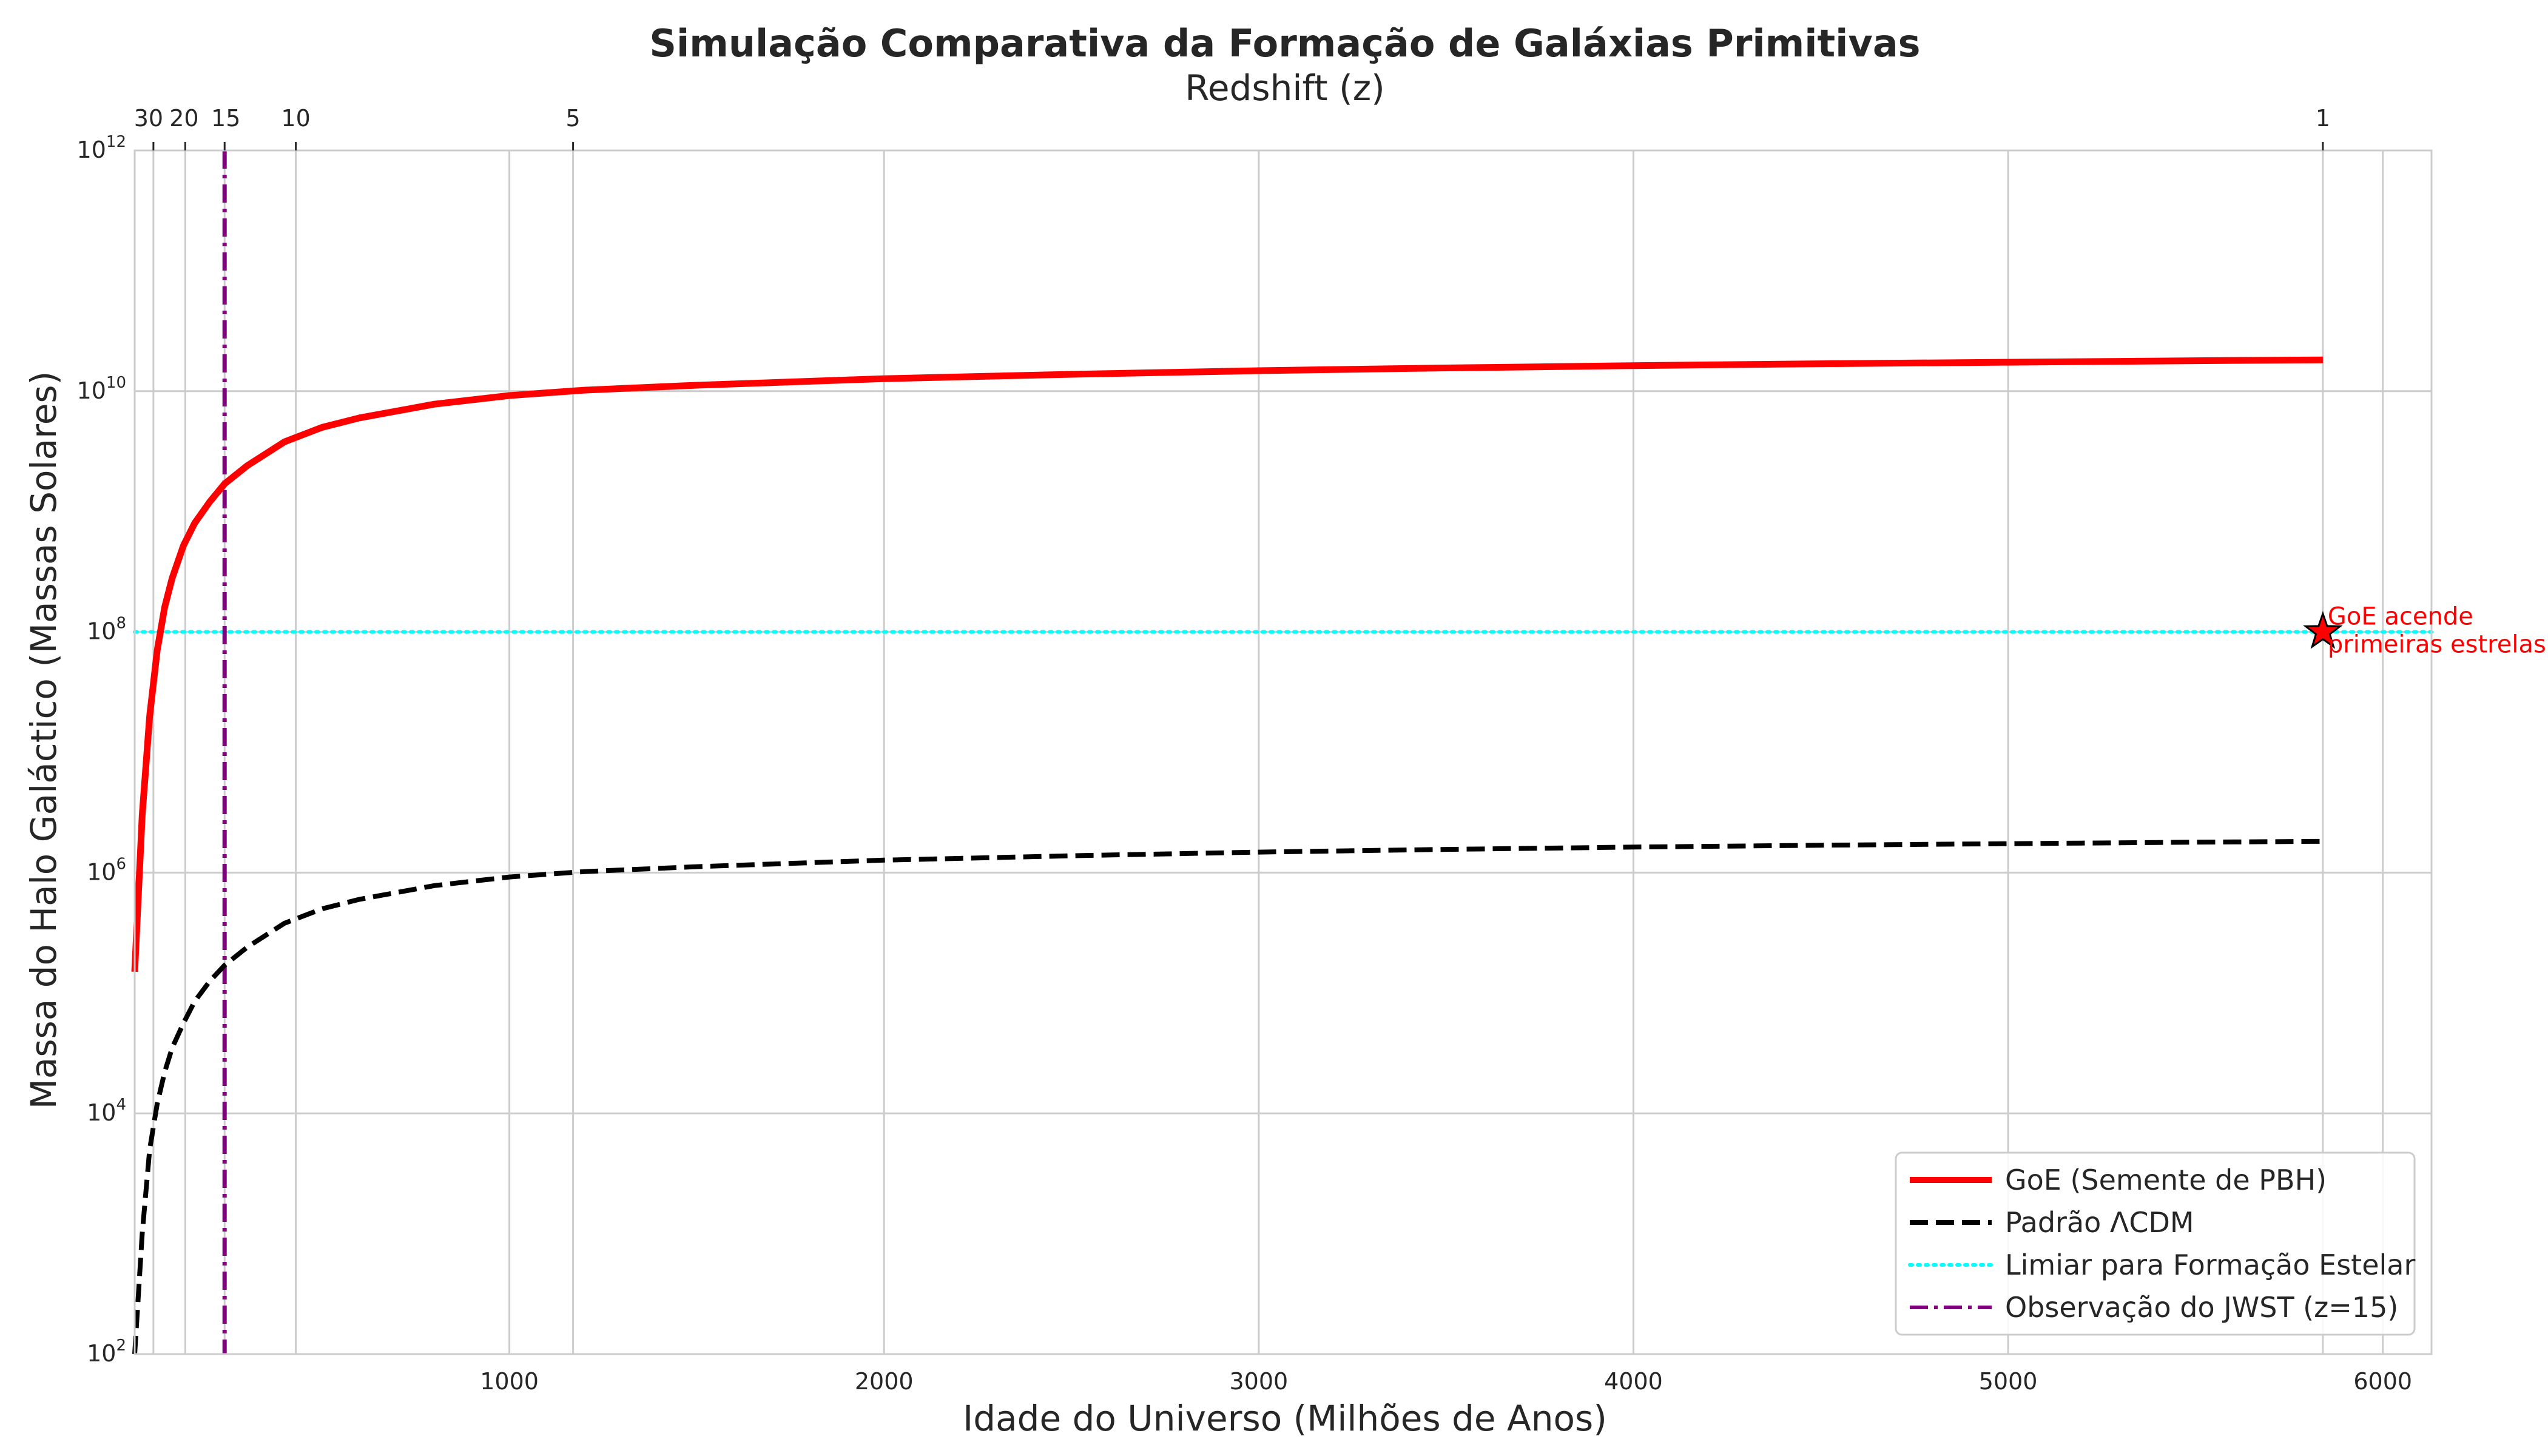 Image resolution: width=2548 pixels, height=1456 pixels. Describe the element at coordinates (106, 870) in the screenshot. I see `y-tick-label: 10⁶` at that location.